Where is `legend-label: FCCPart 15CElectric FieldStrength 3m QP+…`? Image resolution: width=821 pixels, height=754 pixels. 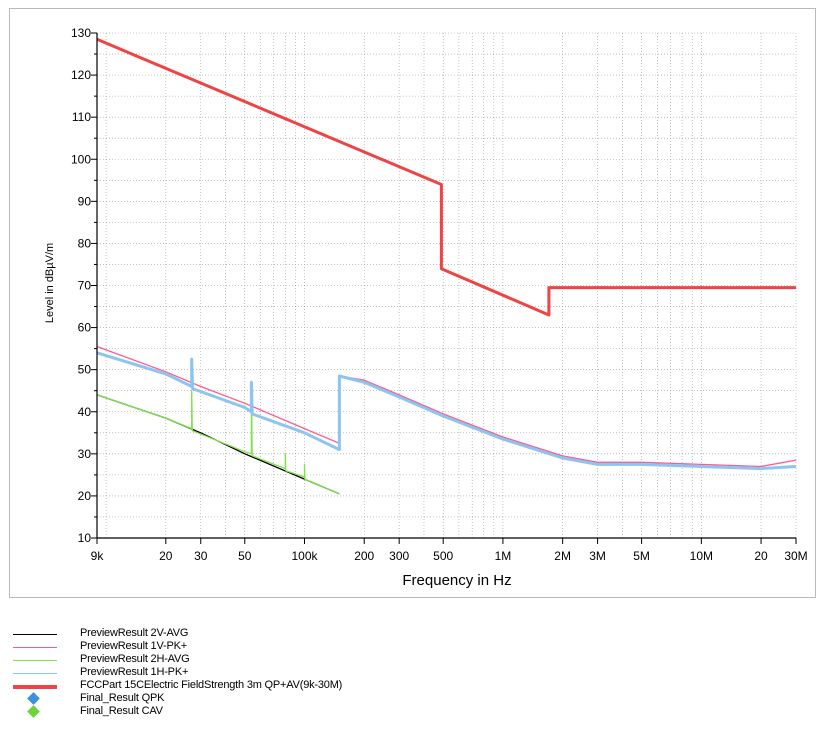
legend-label: FCCPart 15CElectric FieldStrength 3m QP+… is located at coordinates (211, 685).